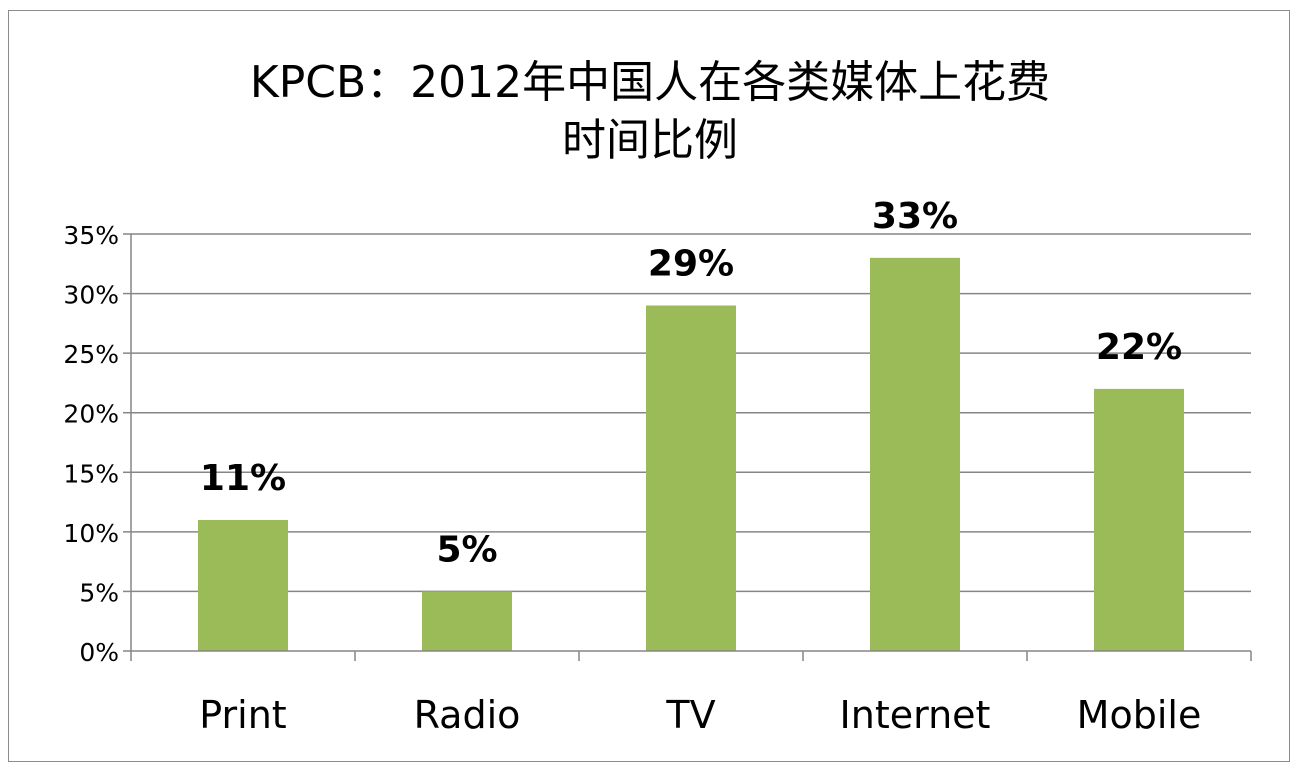  I want to click on x-tick-label: Internet, so click(915, 715).